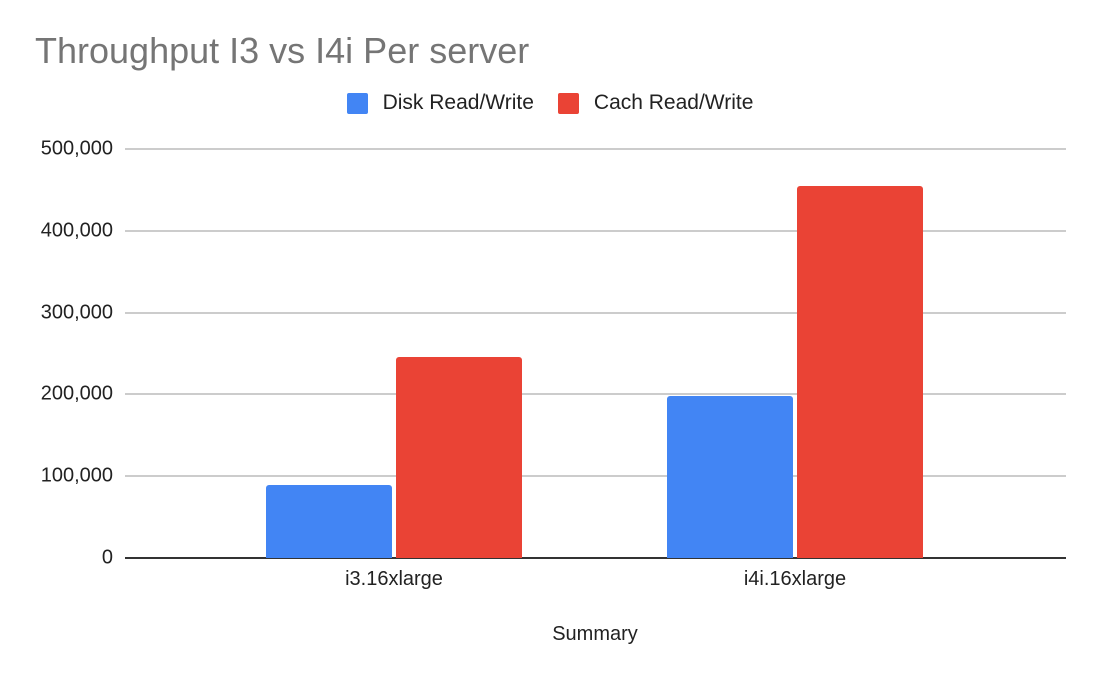 The width and height of the screenshot is (1100, 680). Describe the element at coordinates (282, 50) in the screenshot. I see `chart-title: Throughput I3 vs I4i Per server` at that location.